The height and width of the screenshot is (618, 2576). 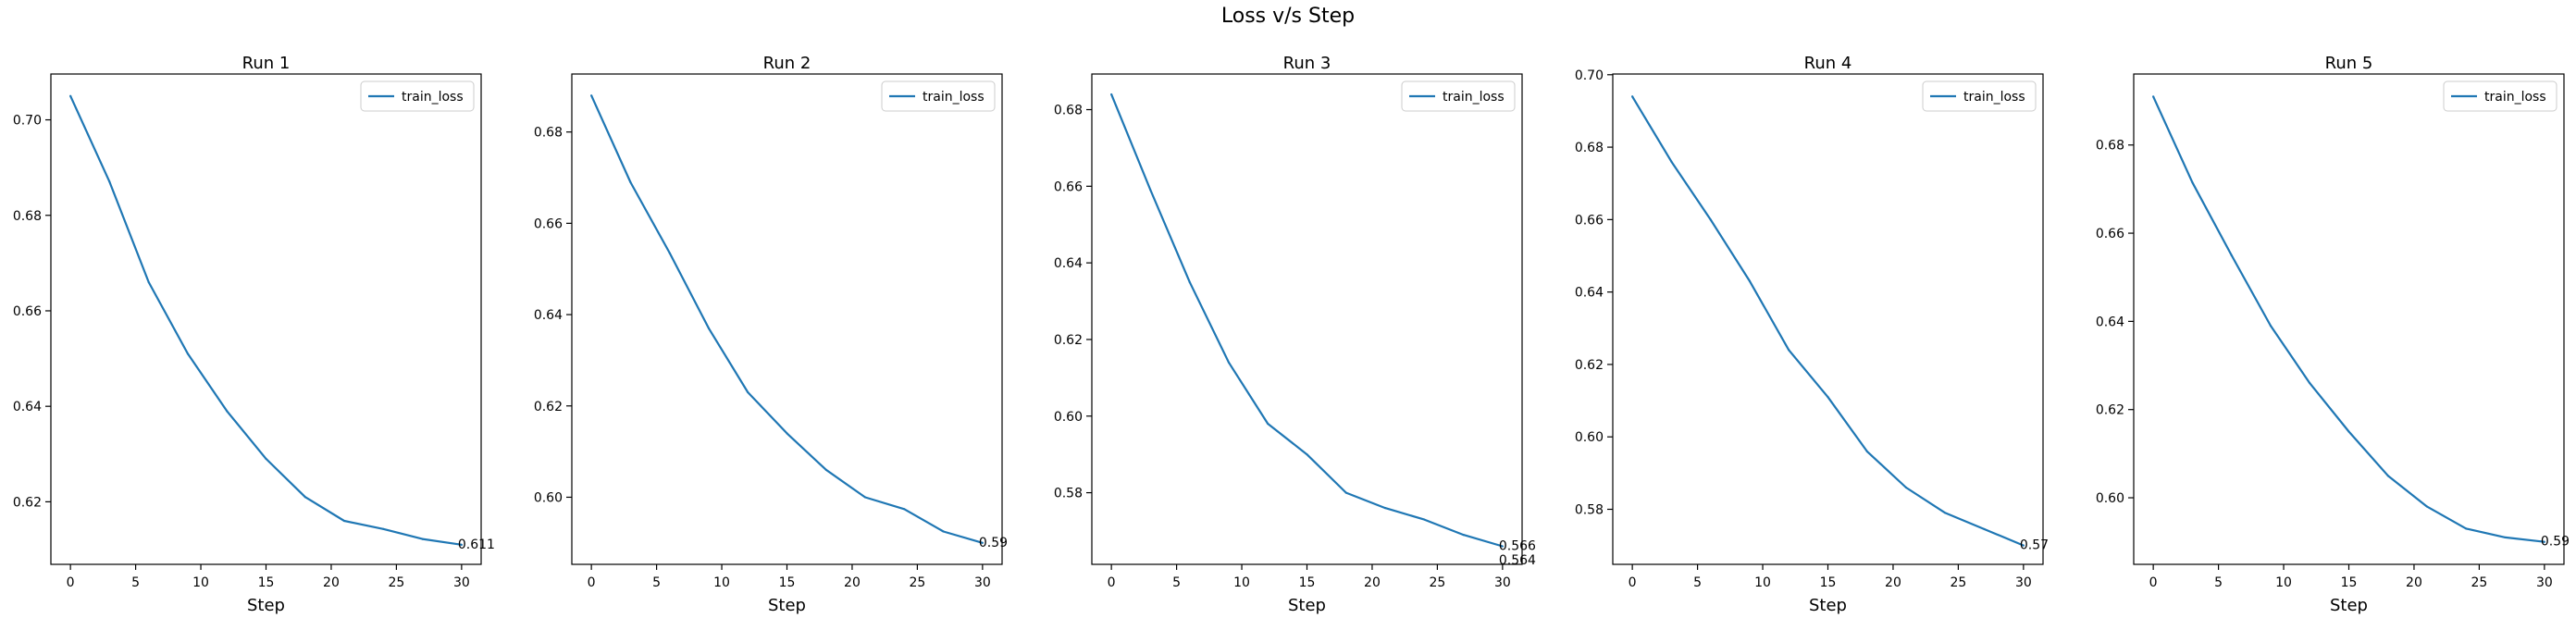 I want to click on figure-title: Loss v/s Step, so click(x=1288, y=16).